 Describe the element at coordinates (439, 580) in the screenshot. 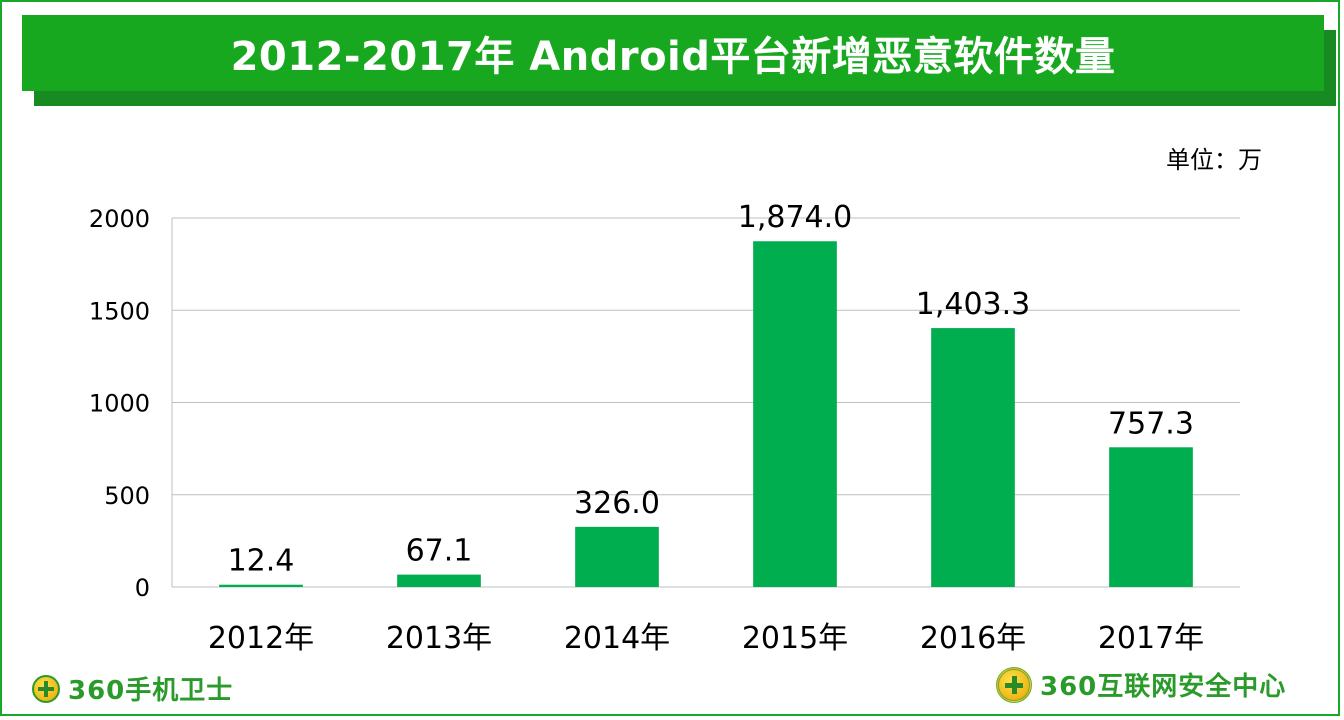

I see `bar-2013年` at that location.